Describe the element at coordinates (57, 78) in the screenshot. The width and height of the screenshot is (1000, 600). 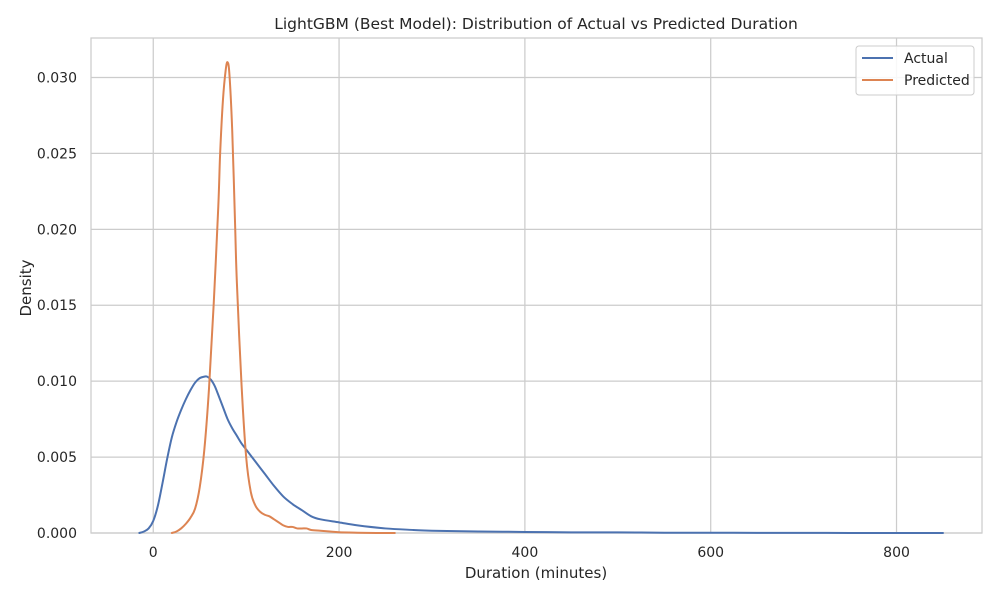
I see `y-tick-label: 0.030` at that location.